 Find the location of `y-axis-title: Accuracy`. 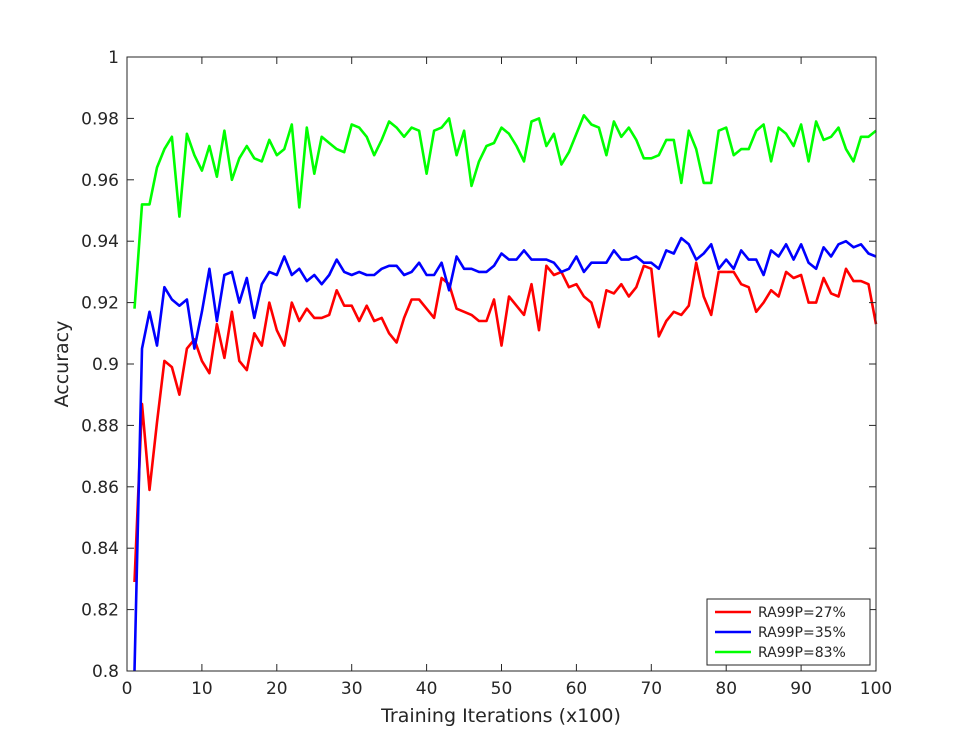

y-axis-title: Accuracy is located at coordinates (62, 364).